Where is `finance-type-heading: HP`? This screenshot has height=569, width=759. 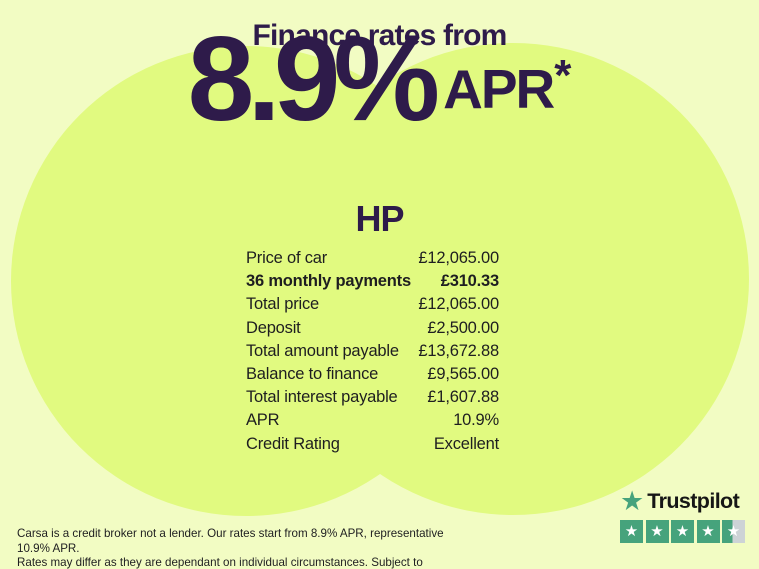 finance-type-heading: HP is located at coordinates (379, 218).